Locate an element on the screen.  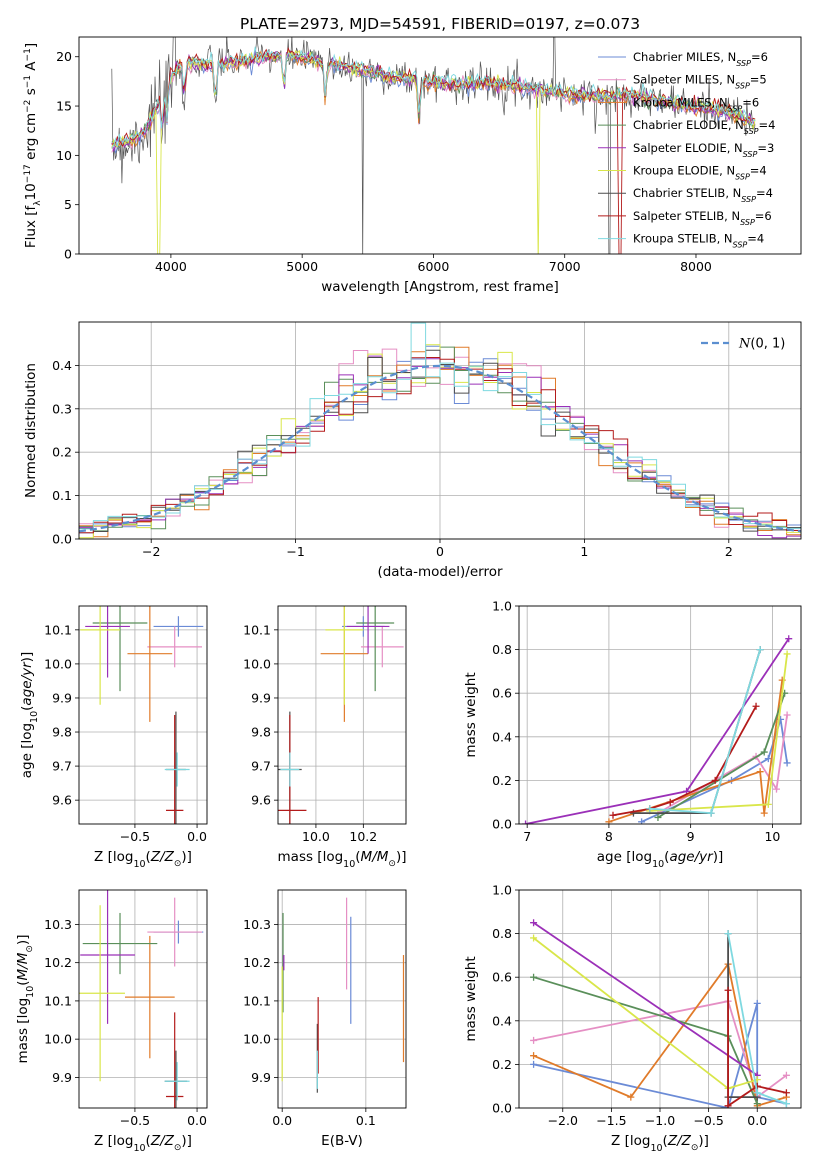
x-tick-label: 0 is located at coordinates (440, 551).